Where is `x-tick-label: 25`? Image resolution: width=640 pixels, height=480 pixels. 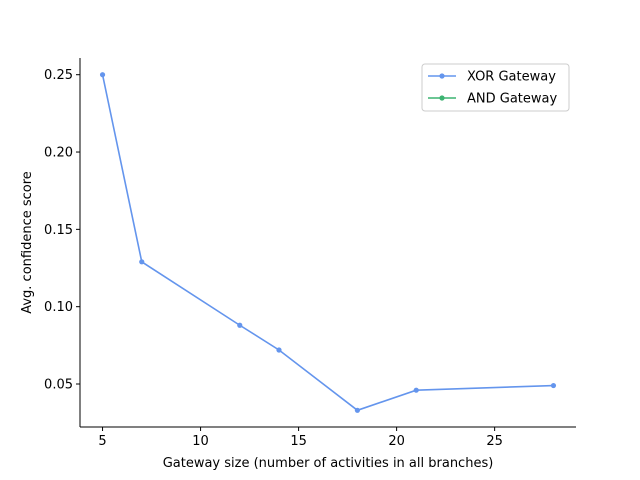
x-tick-label: 25 is located at coordinates (494, 441).